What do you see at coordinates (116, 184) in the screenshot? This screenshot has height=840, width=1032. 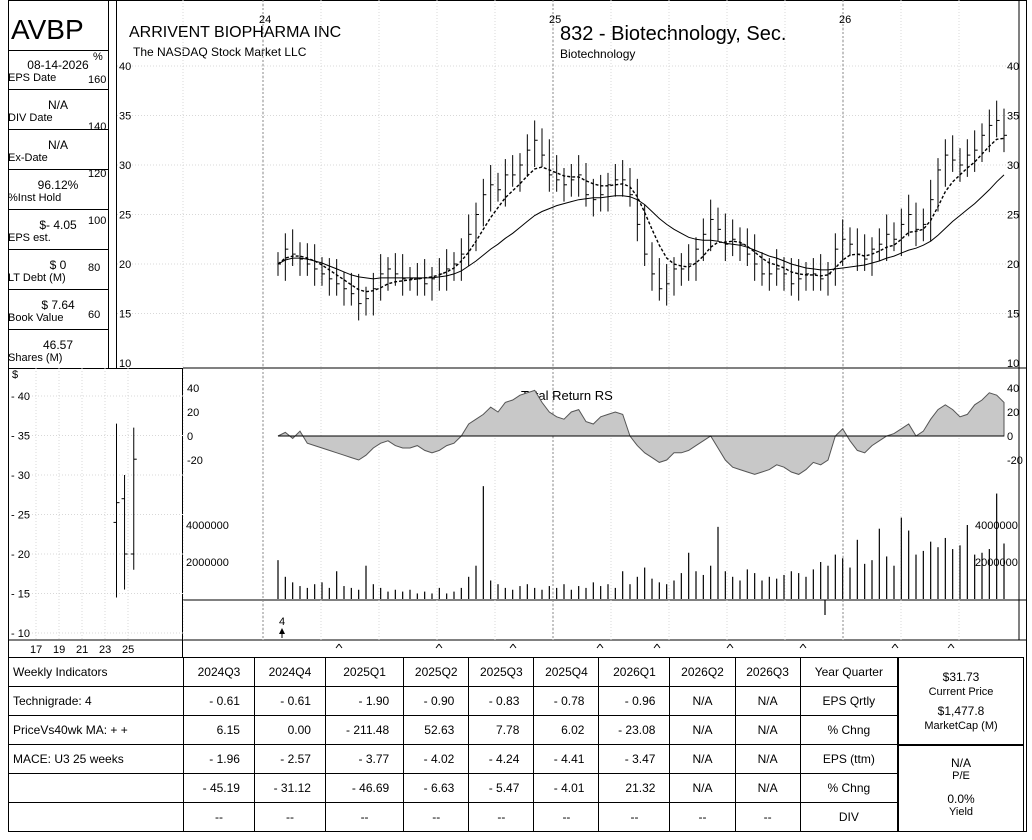 I see `pct-scale-border` at bounding box center [116, 184].